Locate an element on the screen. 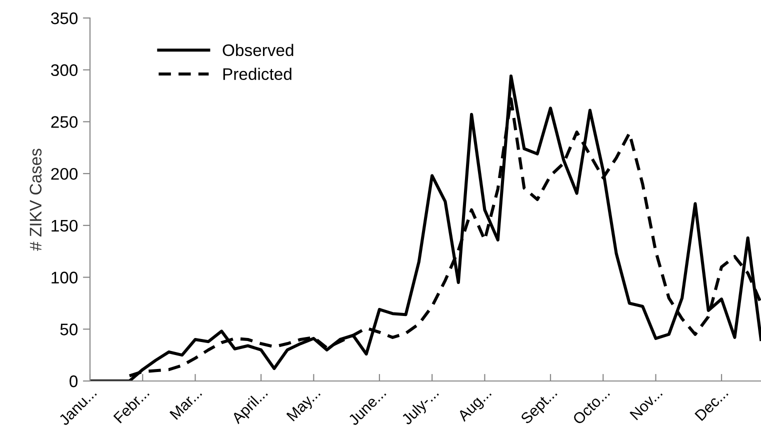  y-tick-label: 300 is located at coordinates (64, 70).